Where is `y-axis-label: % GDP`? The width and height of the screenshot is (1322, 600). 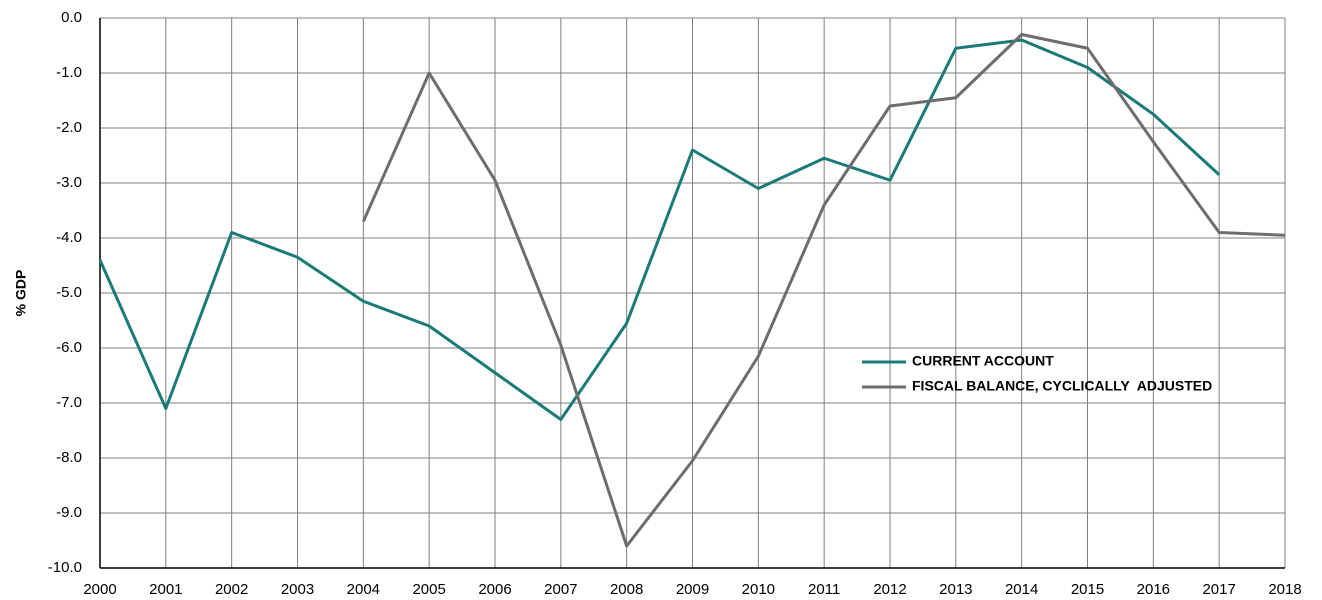
y-axis-label: % GDP is located at coordinates (21, 293).